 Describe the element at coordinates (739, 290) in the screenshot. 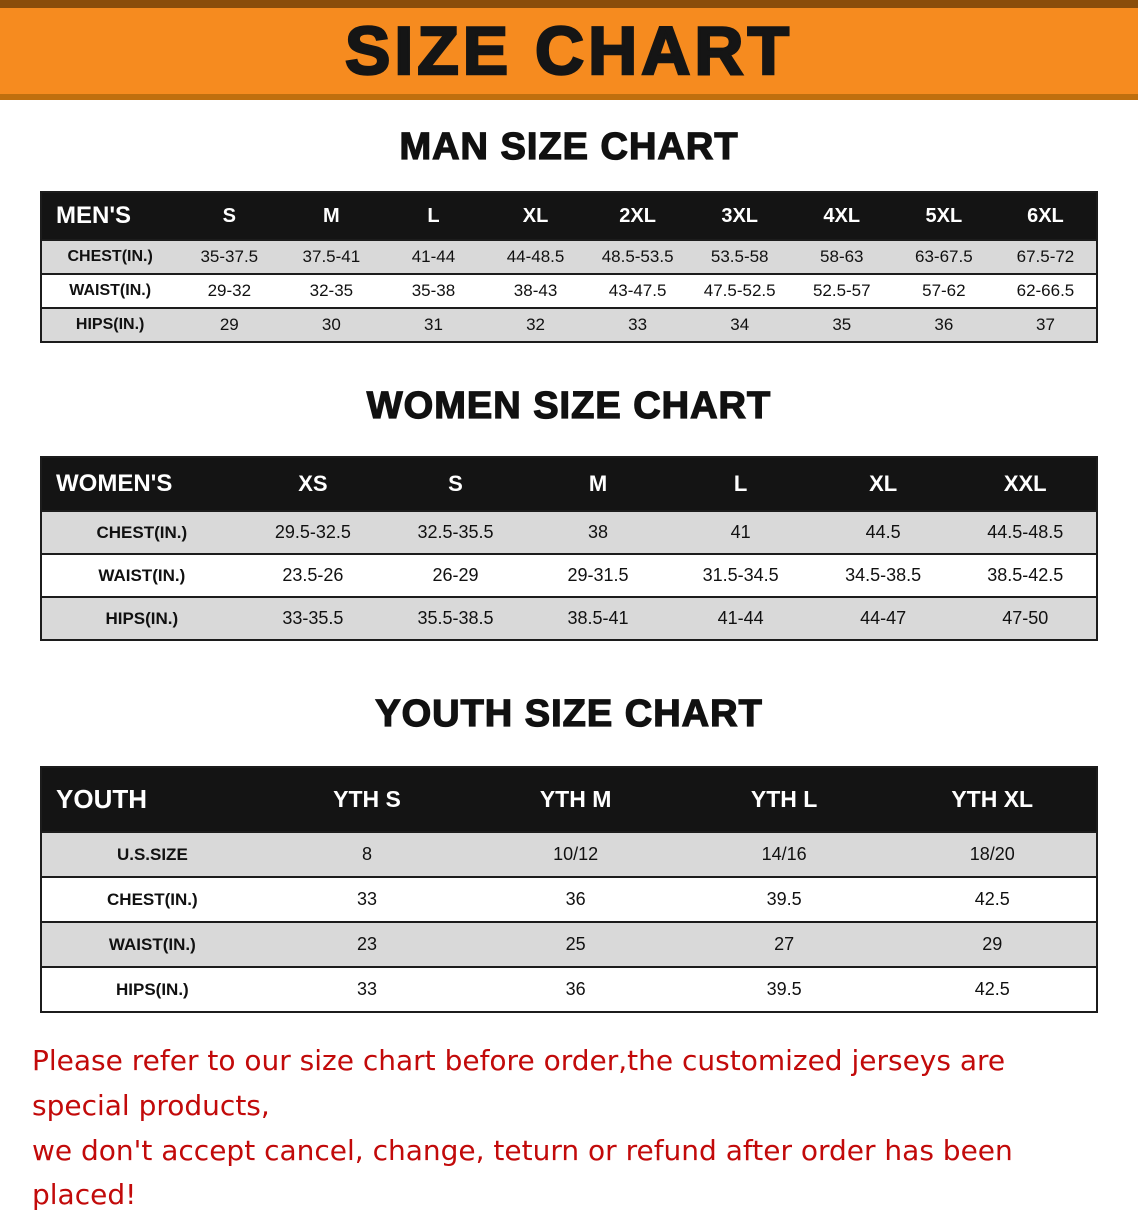

I see `size-value-cell: 47.5-52.5` at that location.